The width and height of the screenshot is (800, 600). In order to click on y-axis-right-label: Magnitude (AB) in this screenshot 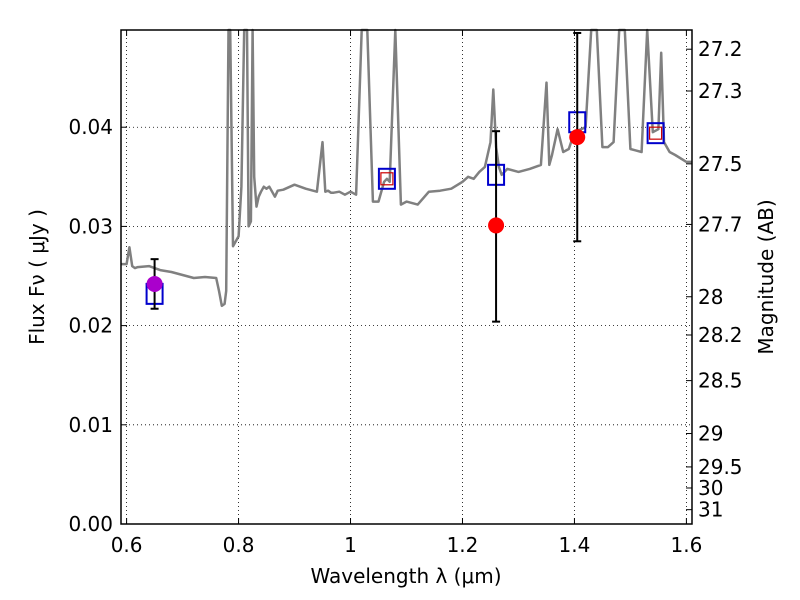, I will do `click(766, 276)`.